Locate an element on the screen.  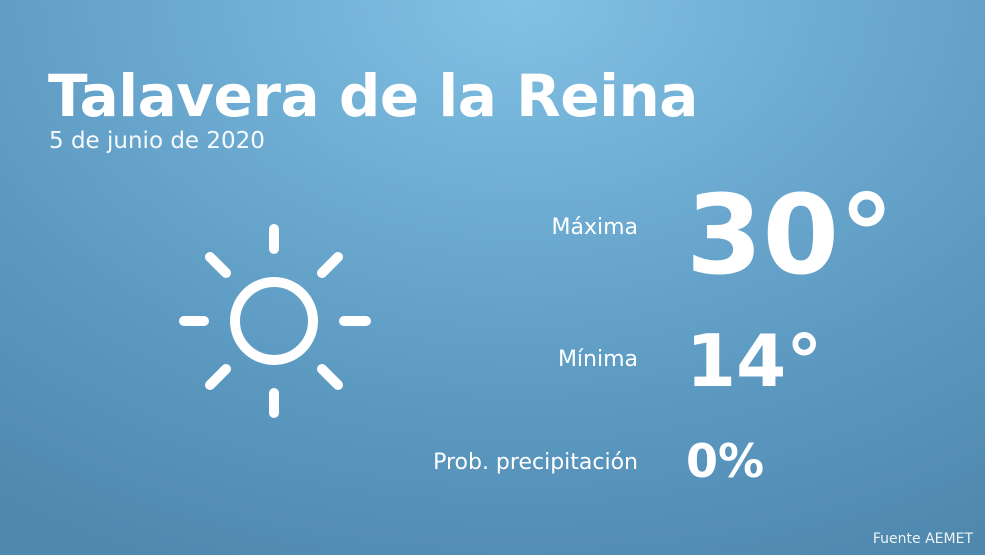
city-title: Talavera de la Reina is located at coordinates (373, 96).